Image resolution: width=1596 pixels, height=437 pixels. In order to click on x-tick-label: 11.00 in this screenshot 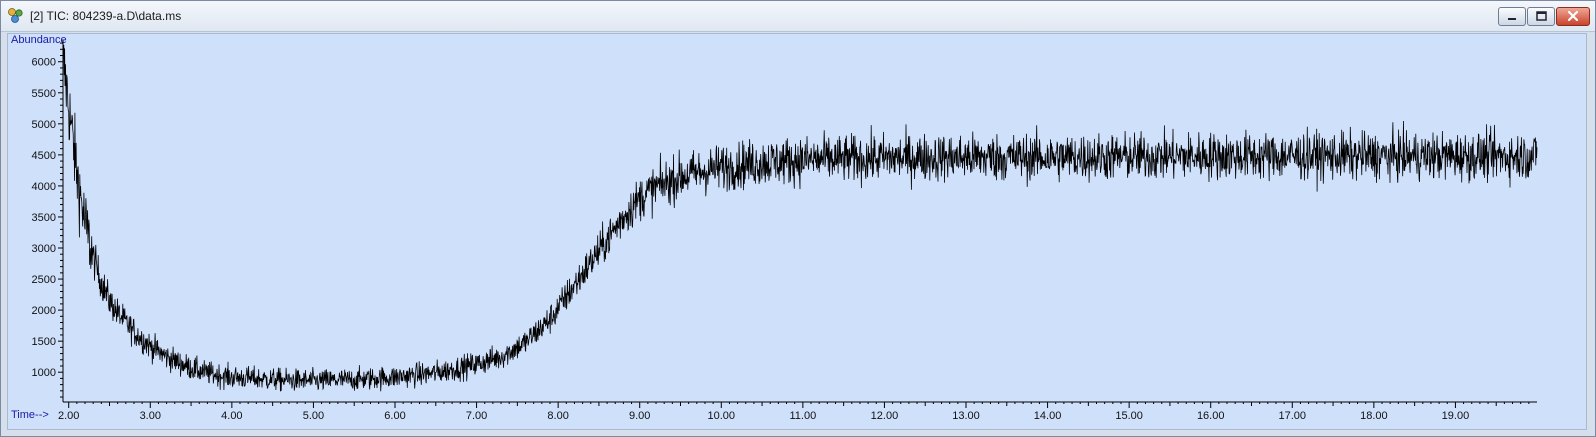, I will do `click(802, 416)`.